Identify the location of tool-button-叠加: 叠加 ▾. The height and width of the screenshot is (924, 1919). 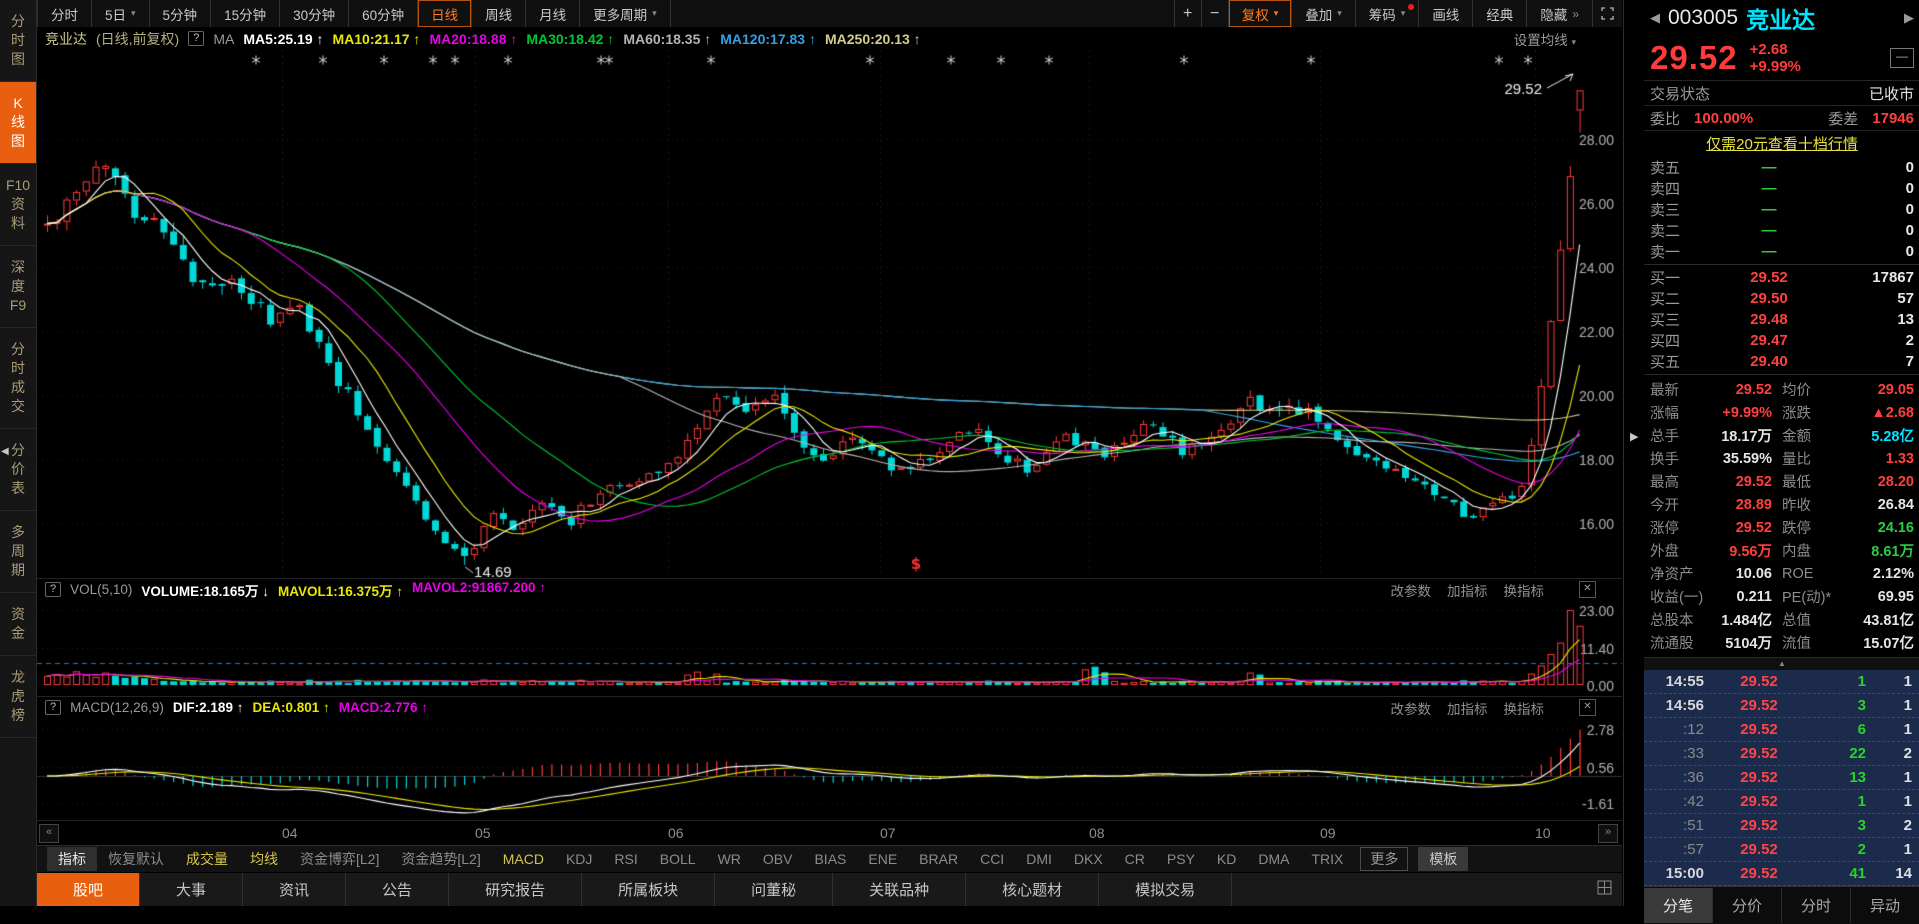
(1324, 13).